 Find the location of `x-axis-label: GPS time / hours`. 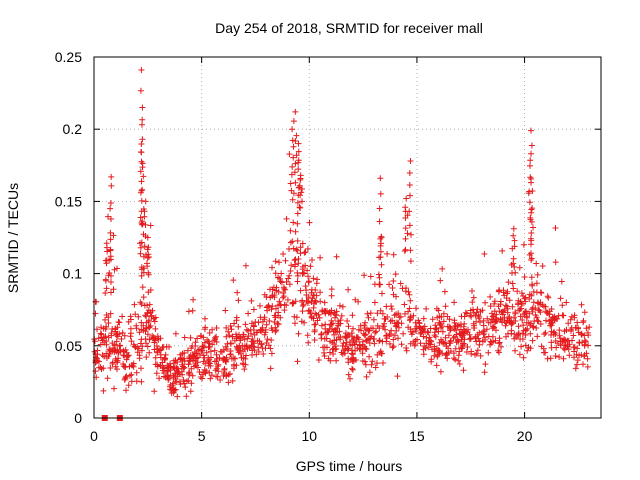

x-axis-label: GPS time / hours is located at coordinates (349, 466).